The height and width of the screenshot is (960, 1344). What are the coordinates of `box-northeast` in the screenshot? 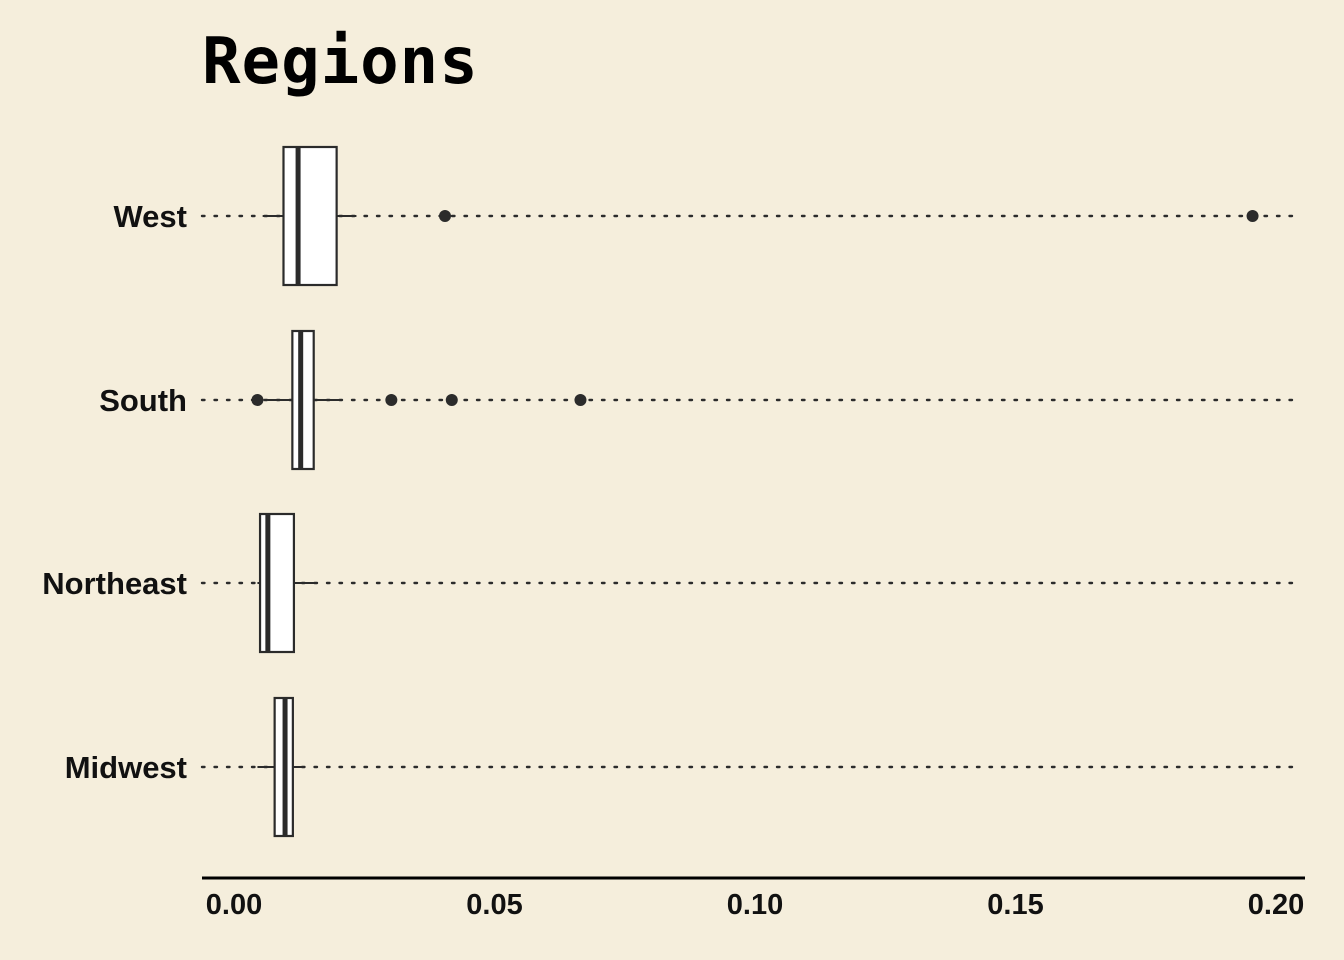 It's located at (277, 583).